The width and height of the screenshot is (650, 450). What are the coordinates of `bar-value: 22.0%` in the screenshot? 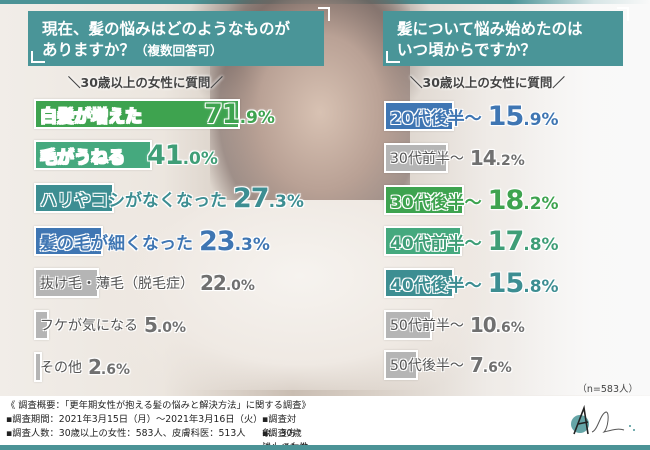 It's located at (227, 283).